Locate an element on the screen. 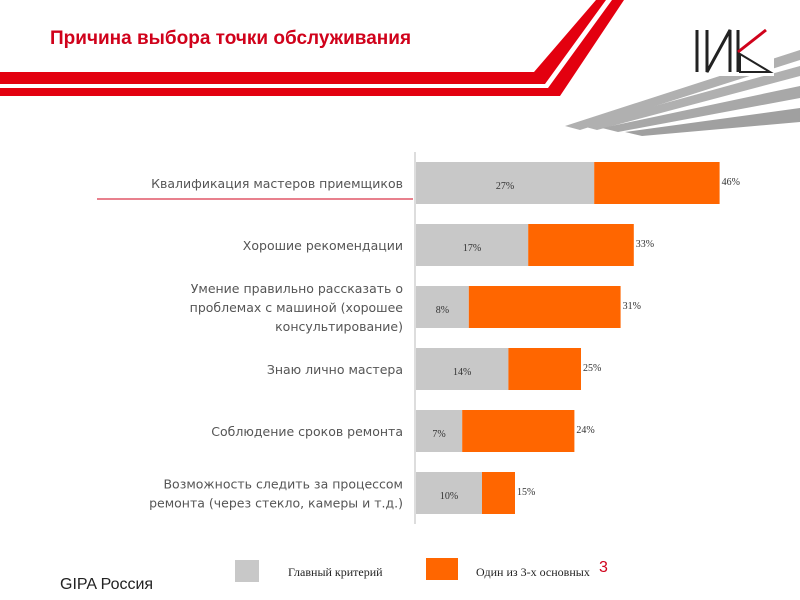  category-label-line: Возможность следить за процессом is located at coordinates (283, 484).